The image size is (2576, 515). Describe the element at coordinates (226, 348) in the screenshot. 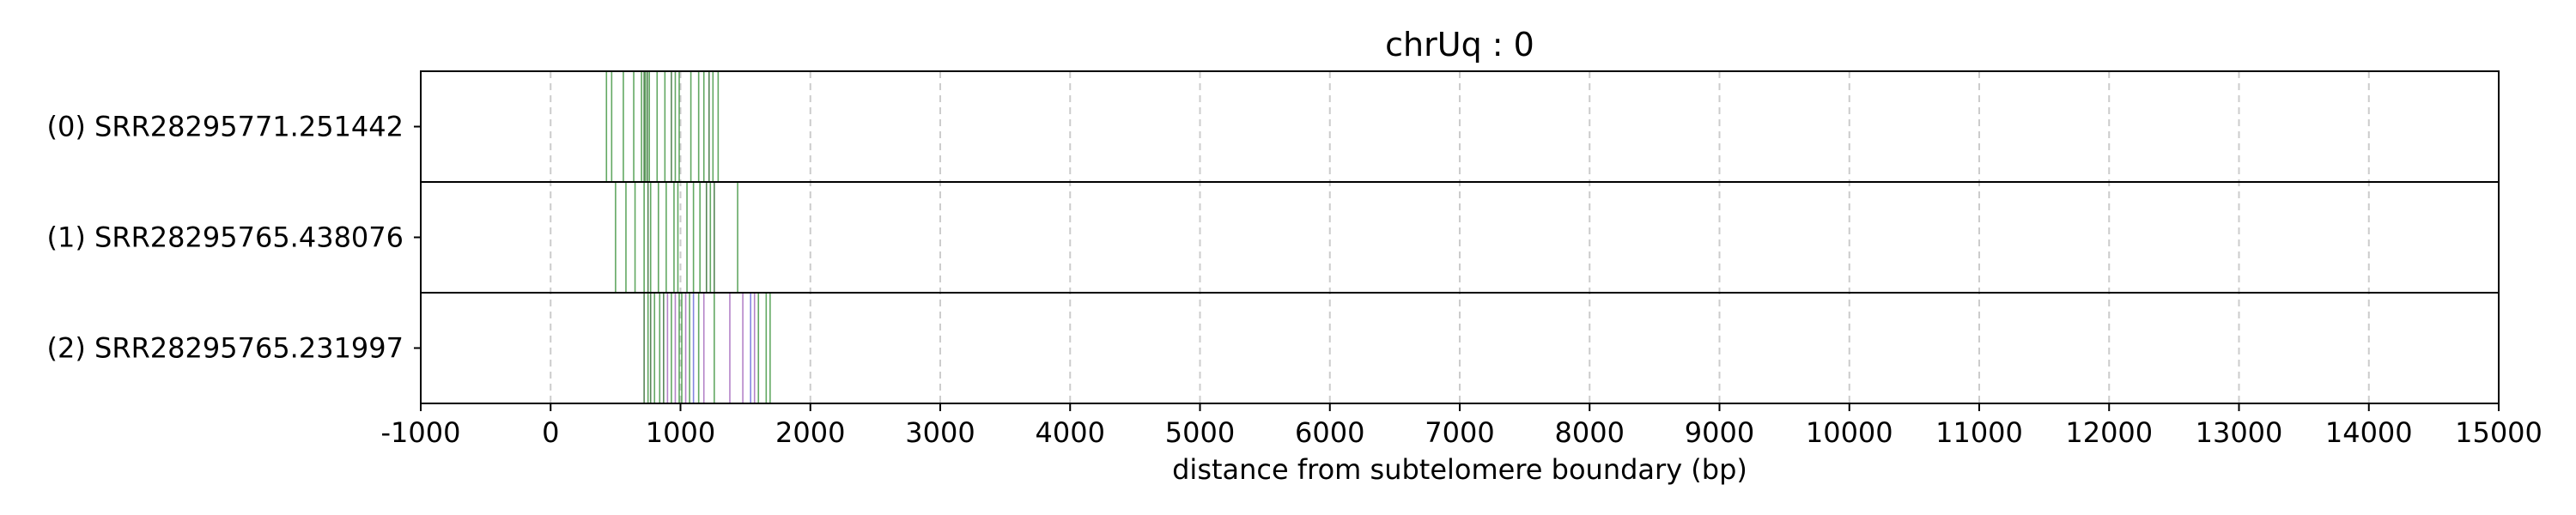

I see `row-2-label: (2) SRR28295765.231997` at that location.